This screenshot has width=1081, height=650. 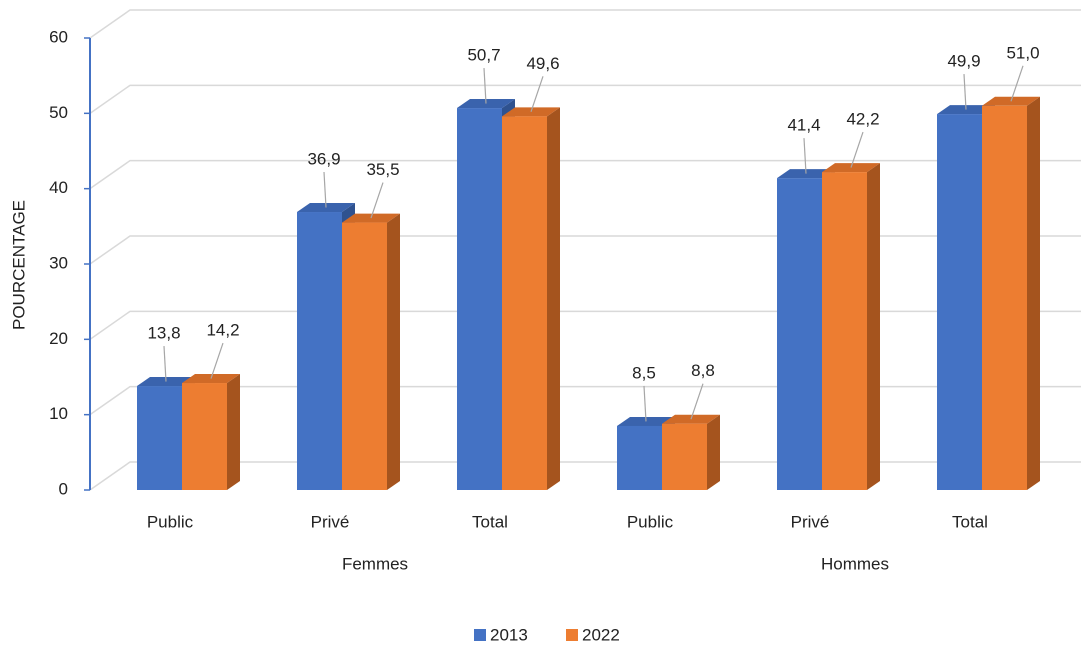 I want to click on data-label: 41,4, so click(x=803, y=125).